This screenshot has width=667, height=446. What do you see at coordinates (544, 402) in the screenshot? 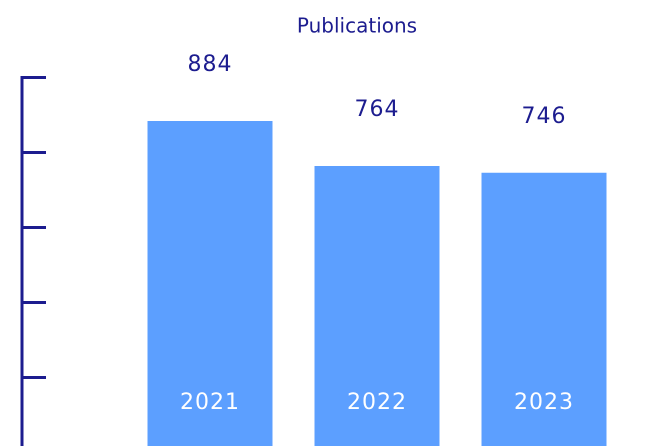
I see `x-tick-label: 2023` at bounding box center [544, 402].